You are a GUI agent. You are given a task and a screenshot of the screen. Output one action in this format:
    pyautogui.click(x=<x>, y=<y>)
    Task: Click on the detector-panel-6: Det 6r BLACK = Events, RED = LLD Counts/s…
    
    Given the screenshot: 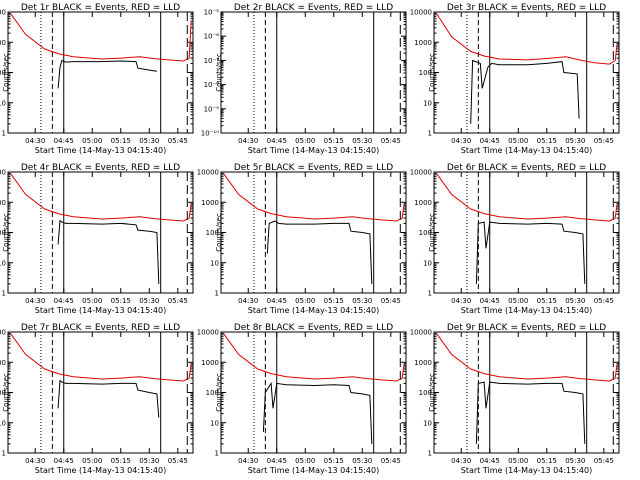 What is the action you would take?
    pyautogui.click(x=515, y=239)
    